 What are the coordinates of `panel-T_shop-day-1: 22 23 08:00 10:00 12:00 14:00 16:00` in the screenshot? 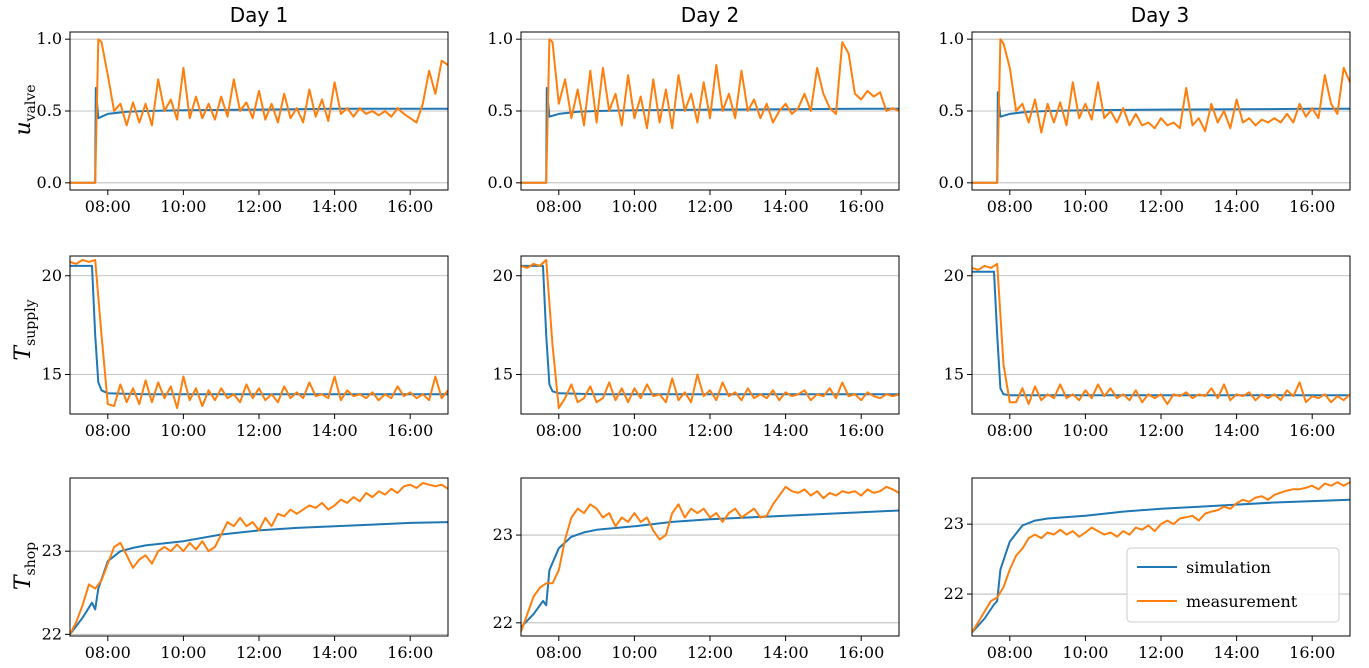 It's located at (245, 569).